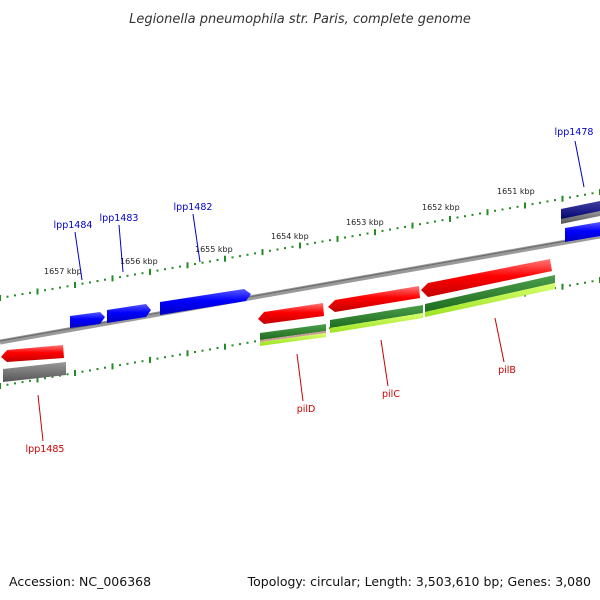  I want to click on gene-lpp1482, so click(205, 302).